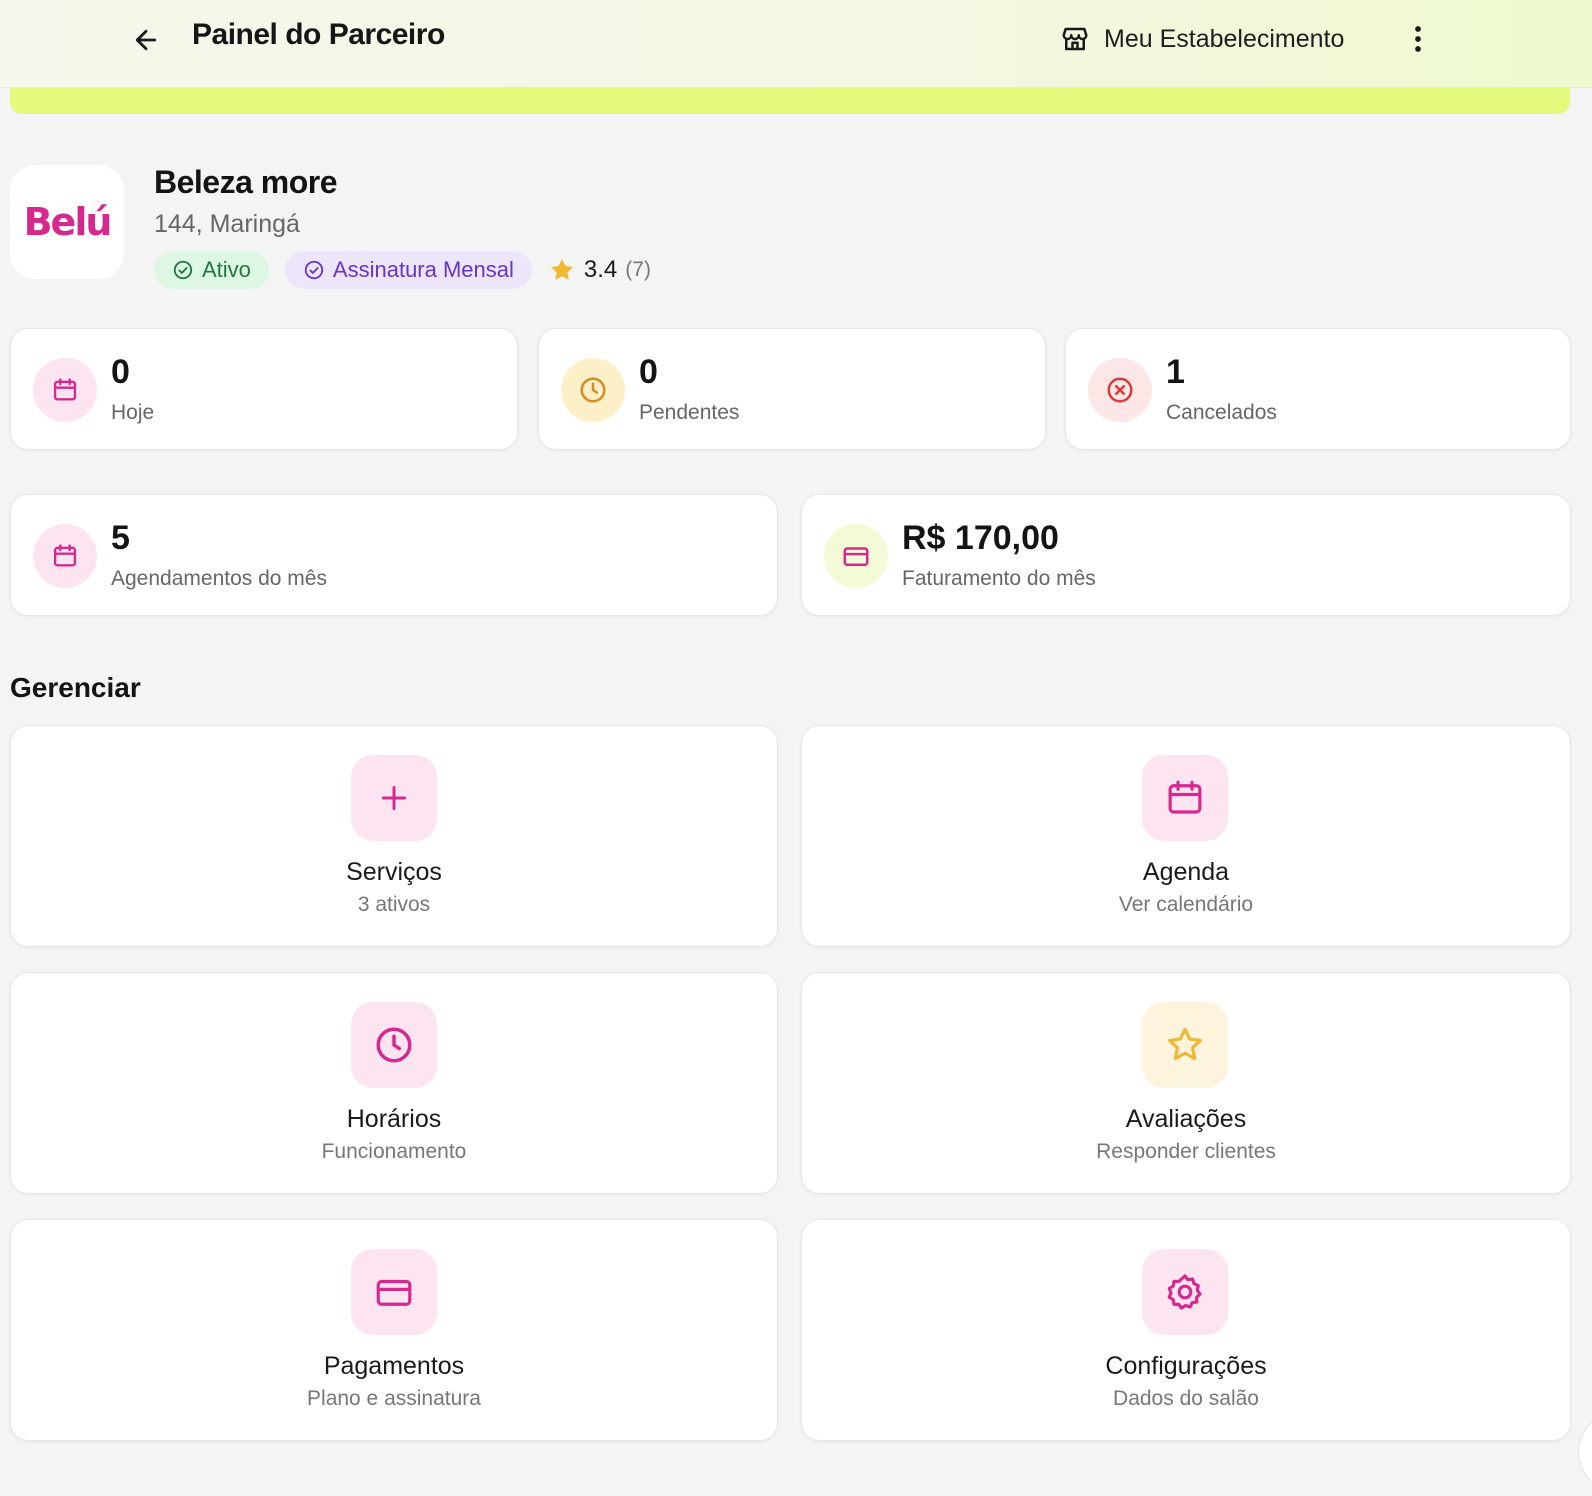 The height and width of the screenshot is (1496, 1592). I want to click on rating-value: 3.4, so click(600, 269).